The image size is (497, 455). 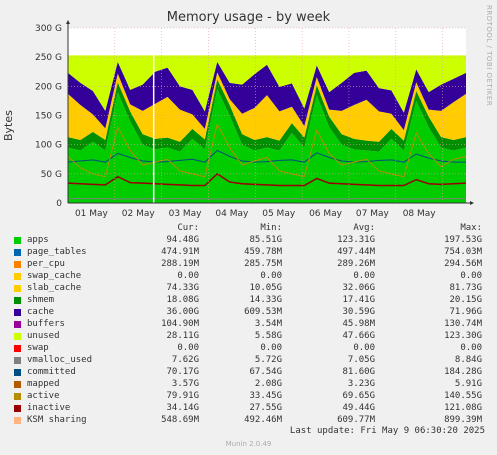 I want to click on legend-header-max: Max:, so click(x=471, y=228).